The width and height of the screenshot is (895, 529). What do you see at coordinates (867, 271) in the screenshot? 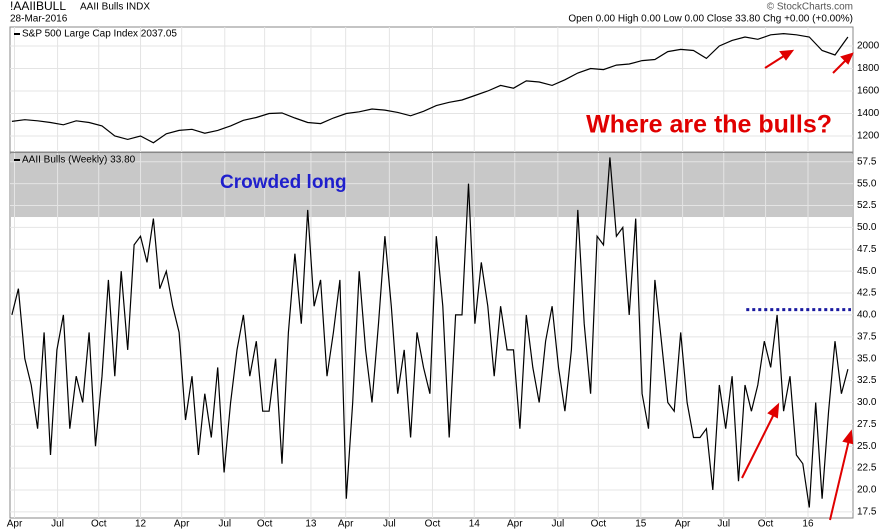
I see `y-tick-label: 45.0` at bounding box center [867, 271].